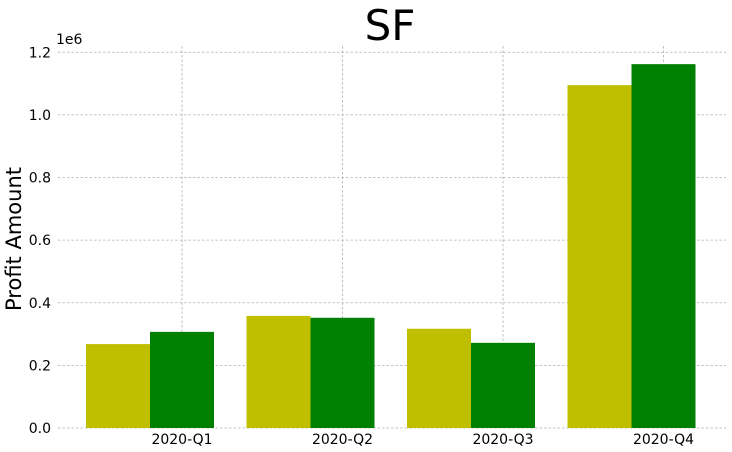  Describe the element at coordinates (40, 53) in the screenshot. I see `y-tick-label: 1.2` at that location.